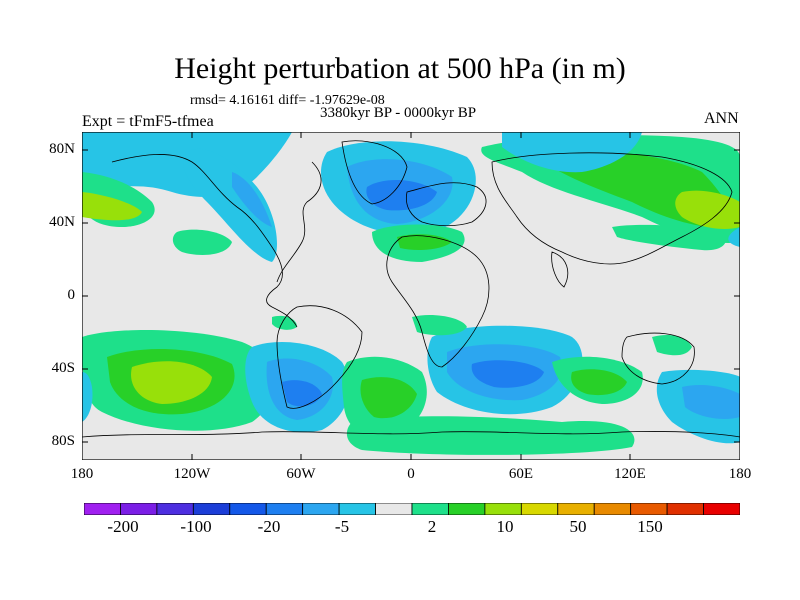  Describe the element at coordinates (446, 204) in the screenshot. I see `coast-europe` at that location.